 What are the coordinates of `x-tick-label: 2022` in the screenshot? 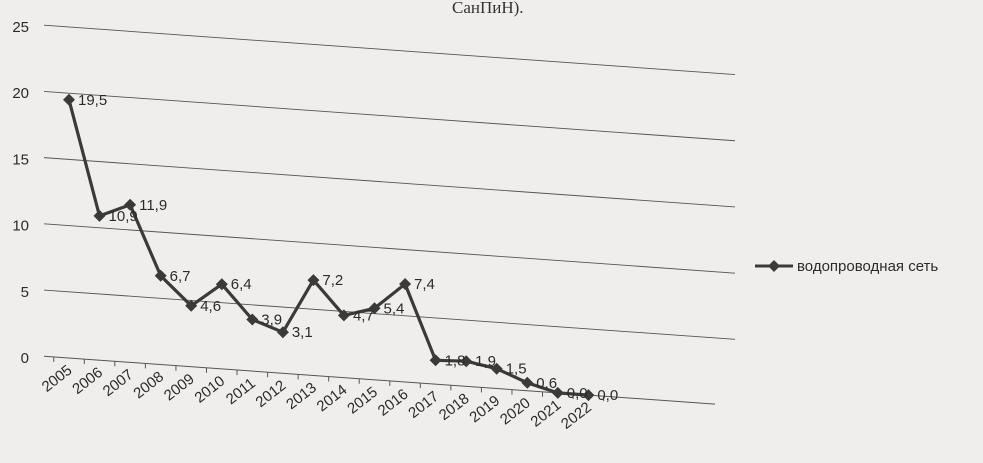 It's located at (576, 416).